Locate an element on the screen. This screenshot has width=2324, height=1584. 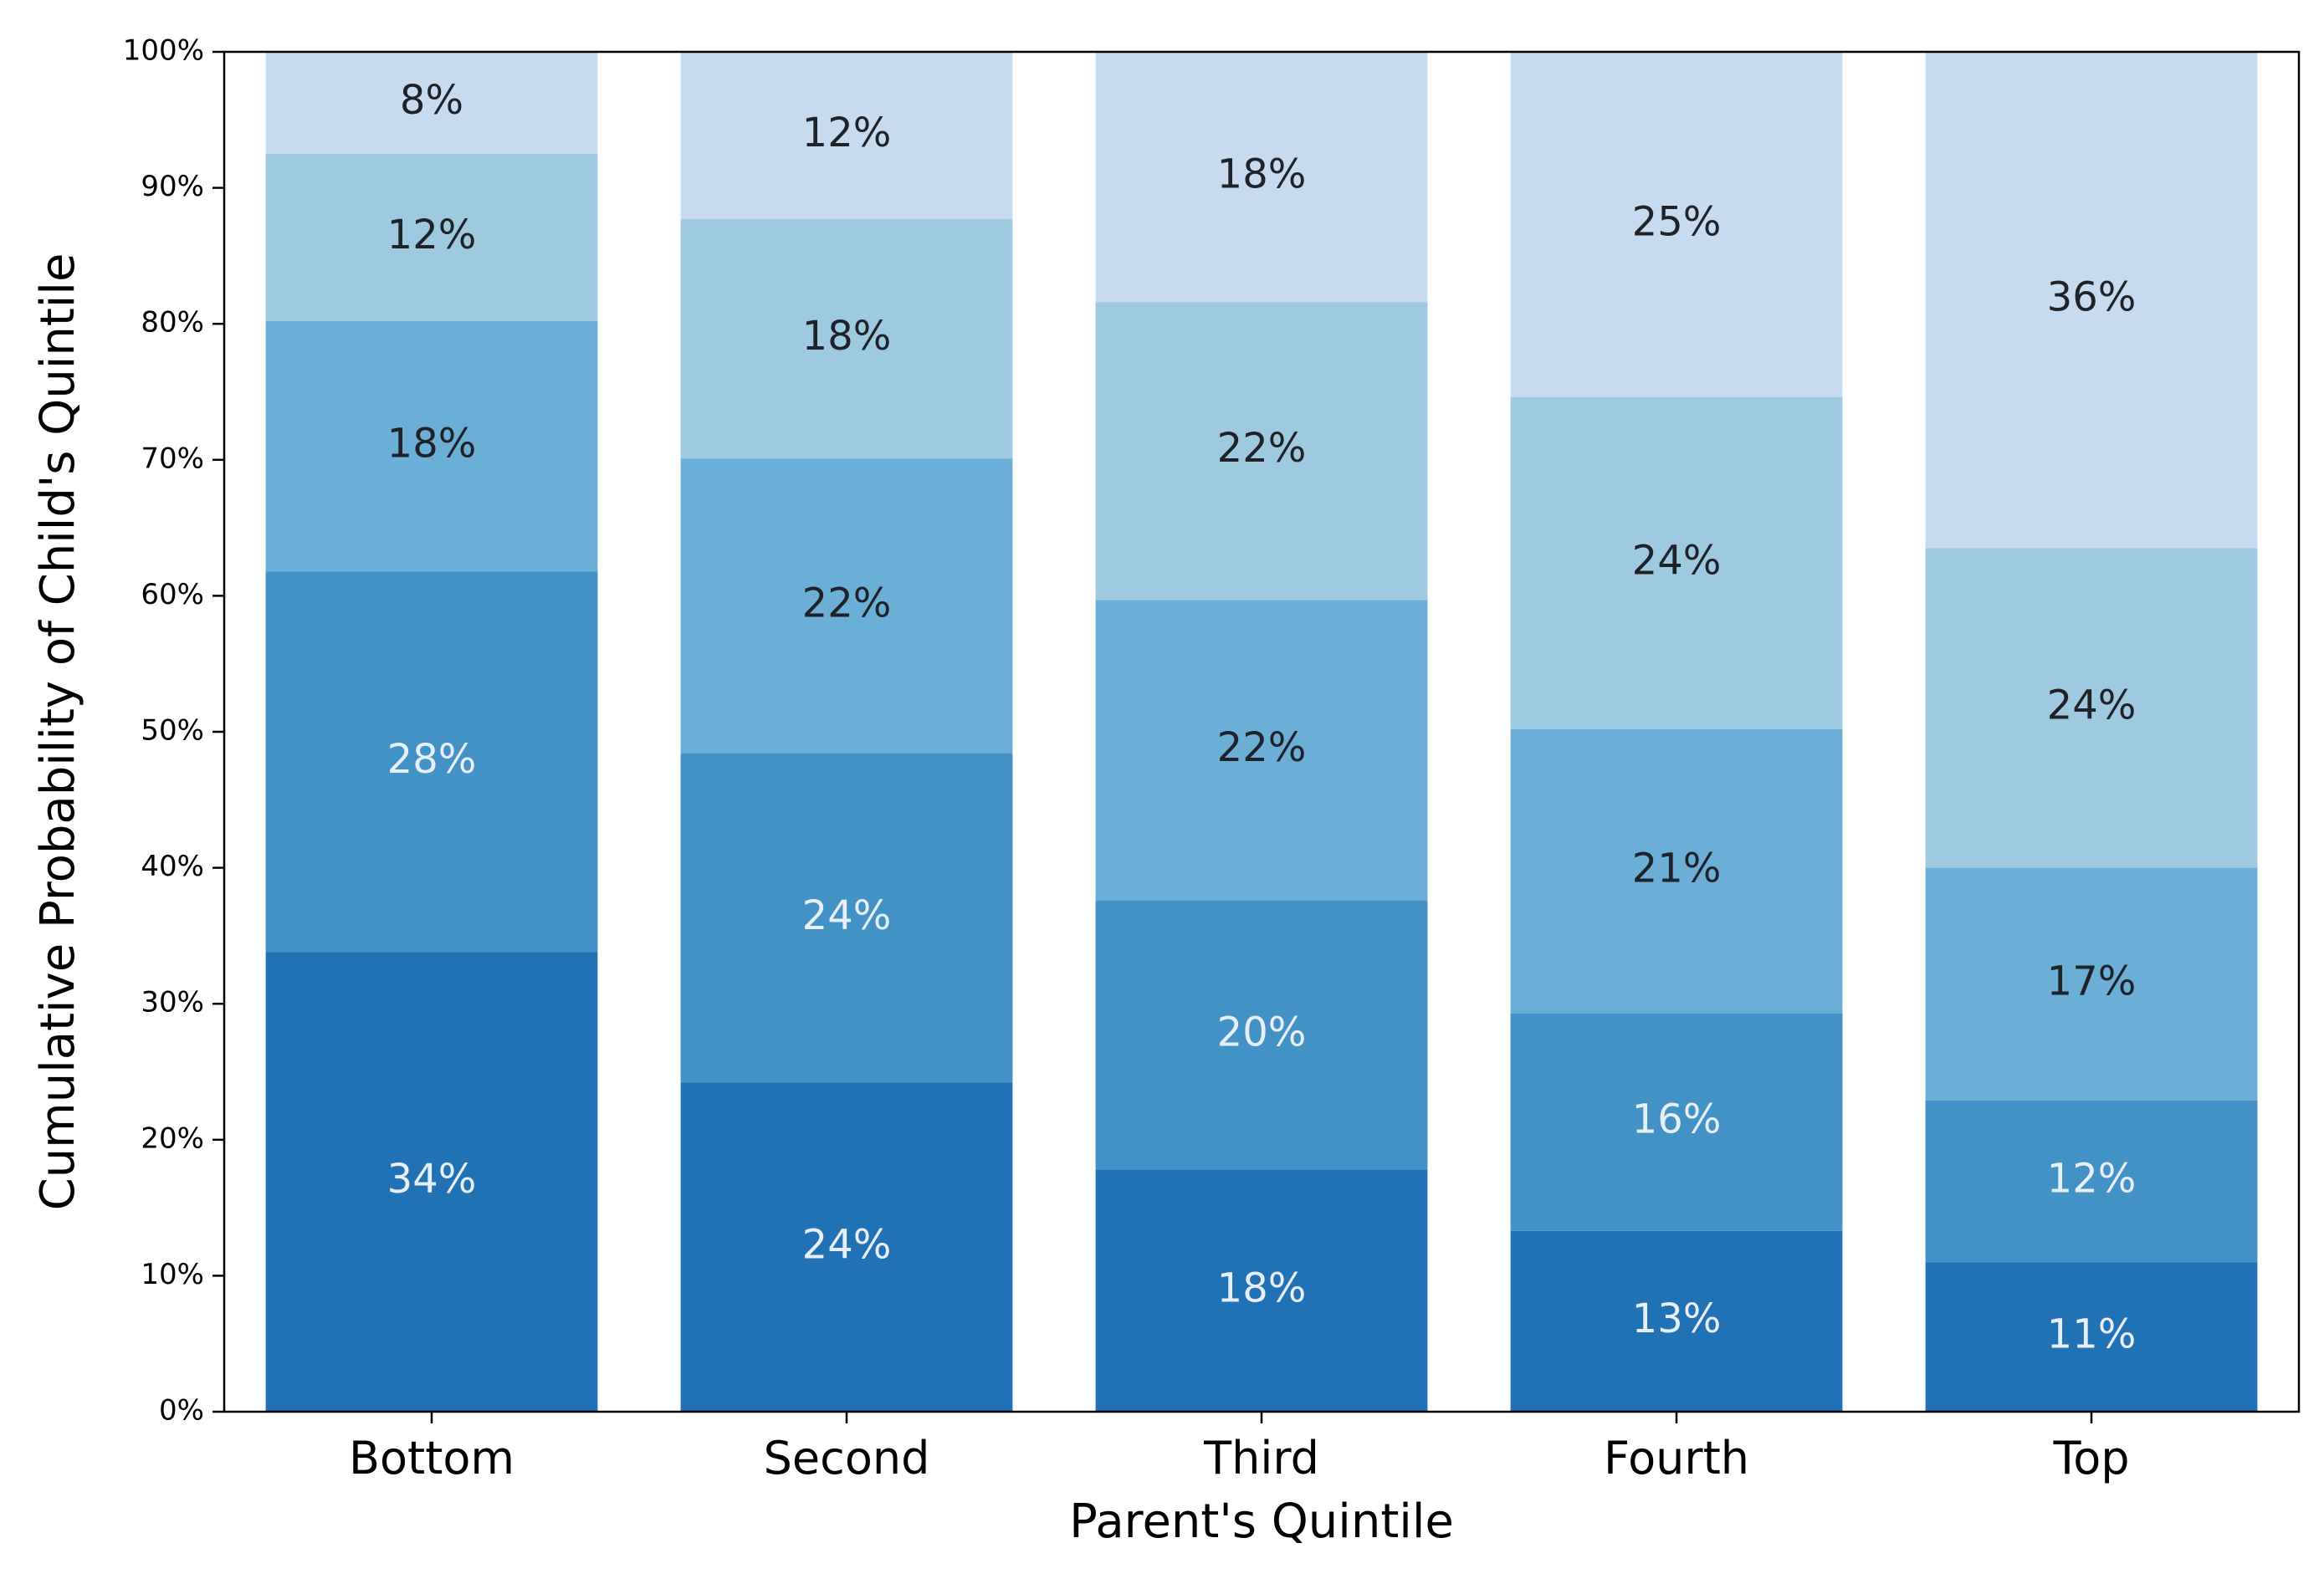
segment-label-fourth-2: 16% is located at coordinates (1677, 1119).